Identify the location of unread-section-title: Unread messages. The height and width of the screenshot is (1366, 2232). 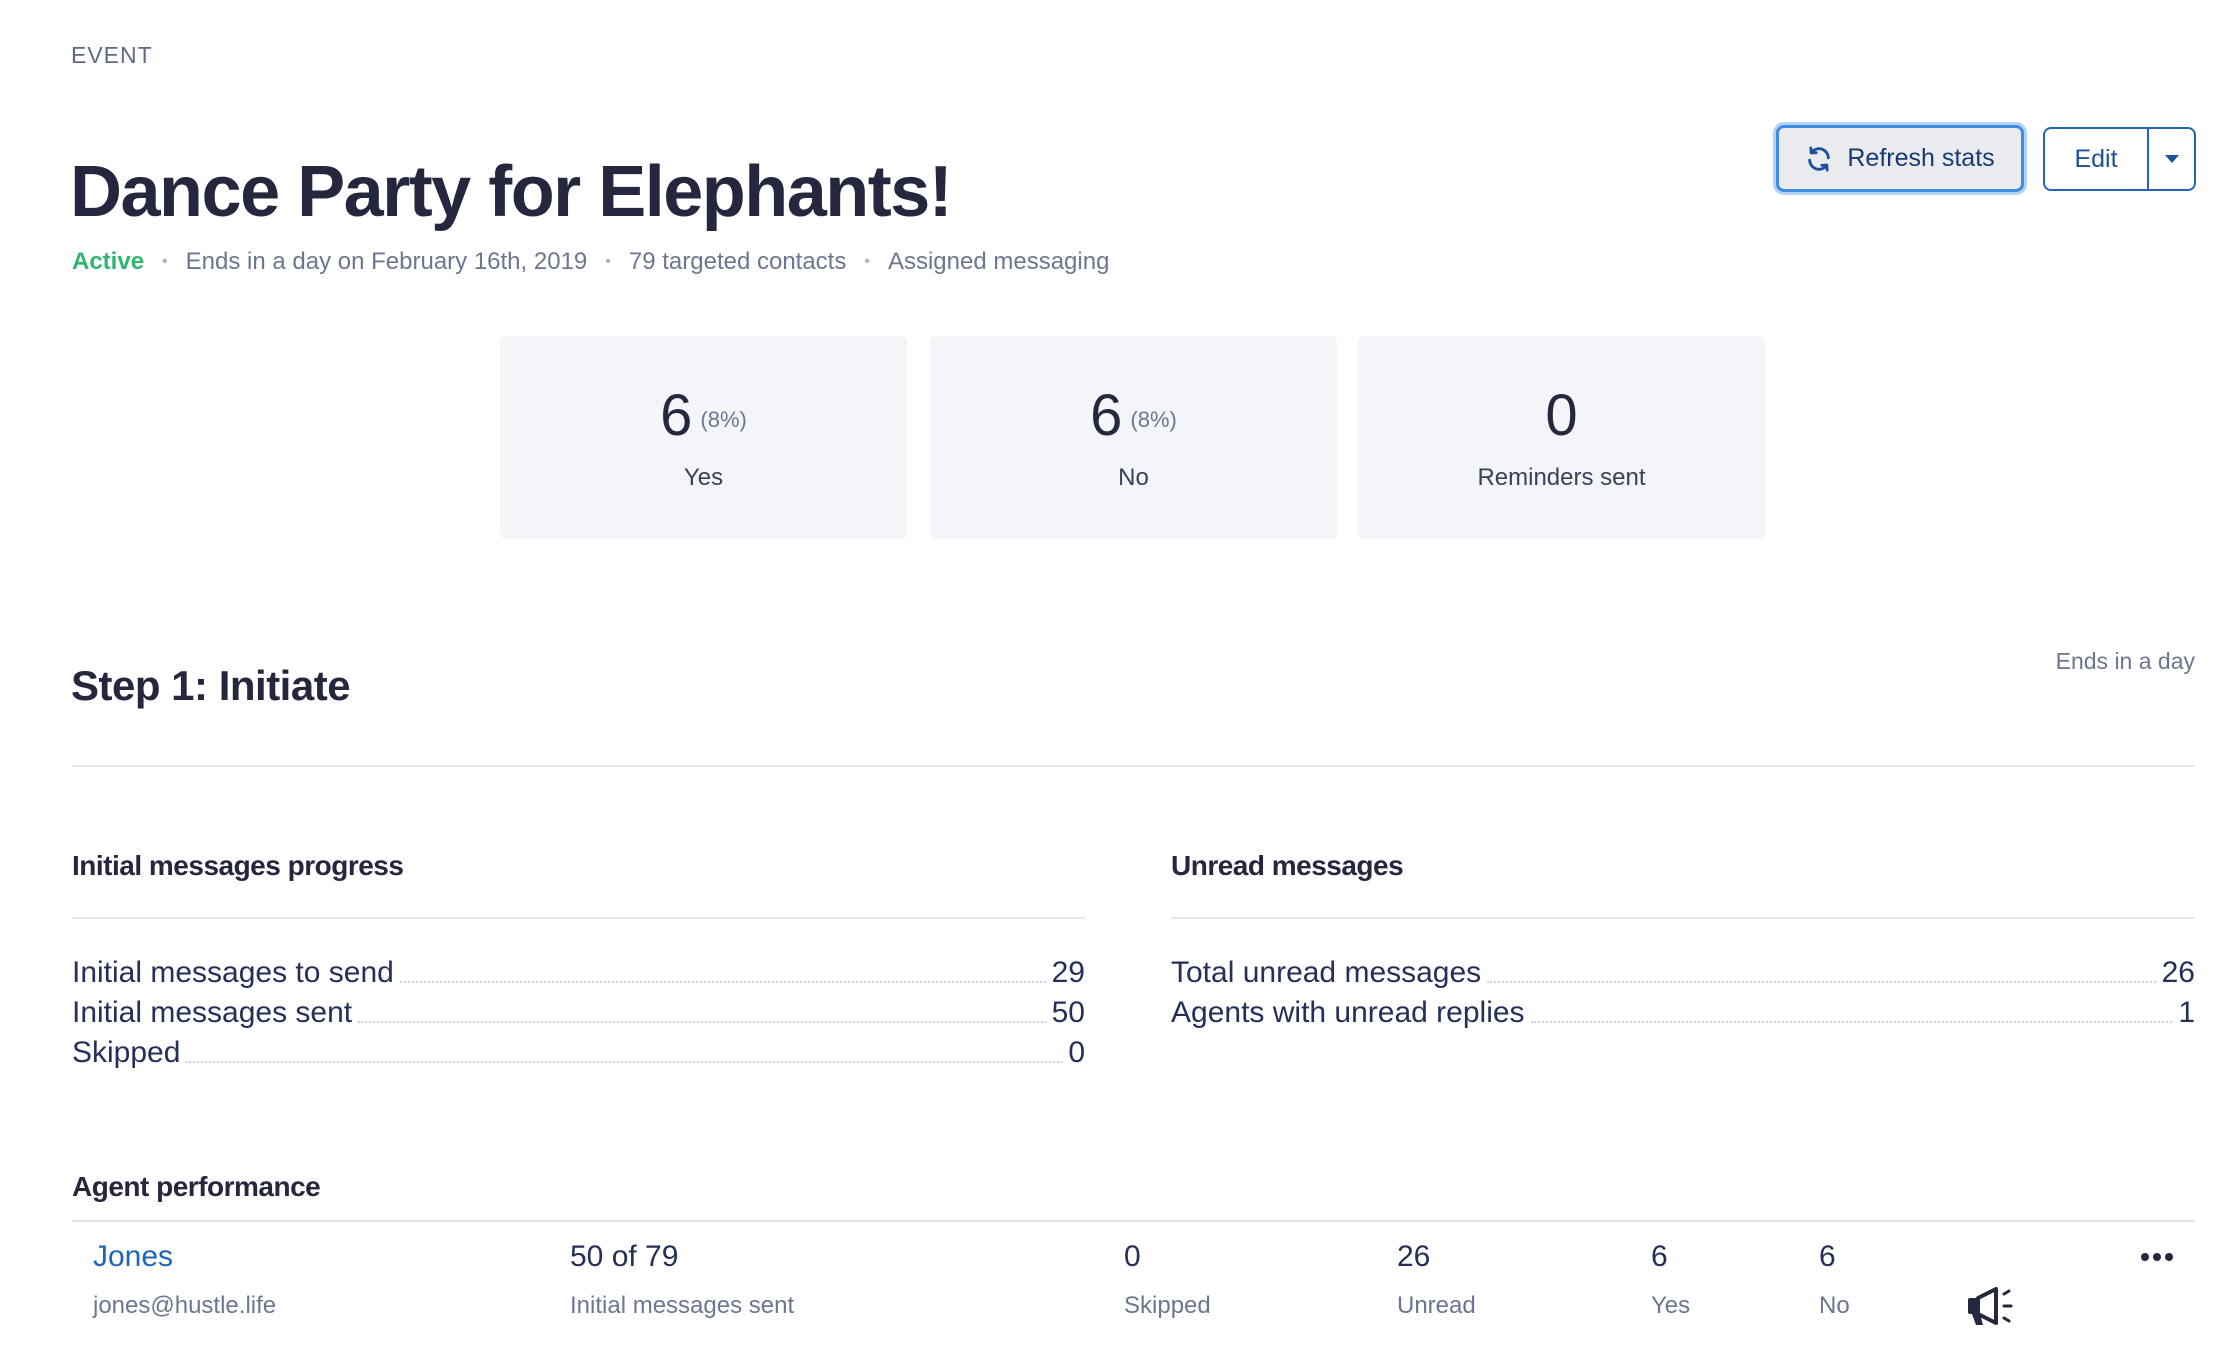
(1287, 865).